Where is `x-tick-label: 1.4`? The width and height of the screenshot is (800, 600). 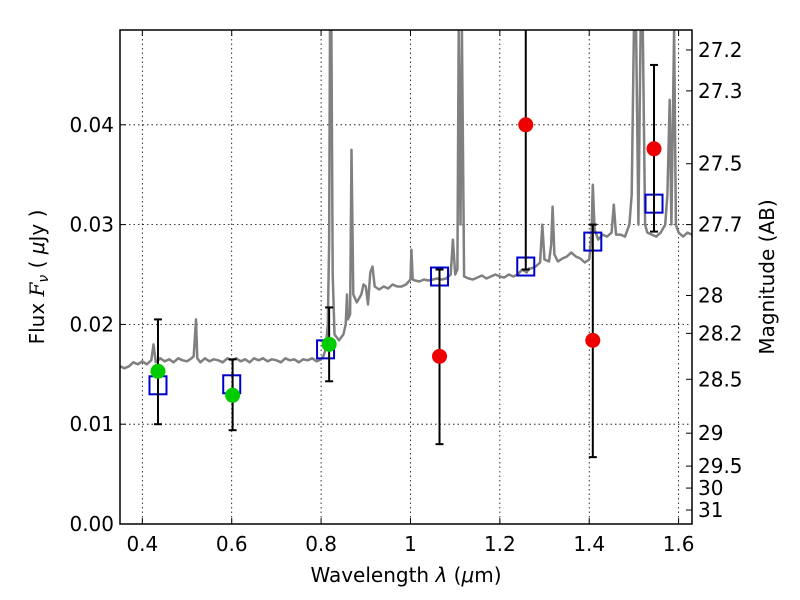 x-tick-label: 1.4 is located at coordinates (589, 544).